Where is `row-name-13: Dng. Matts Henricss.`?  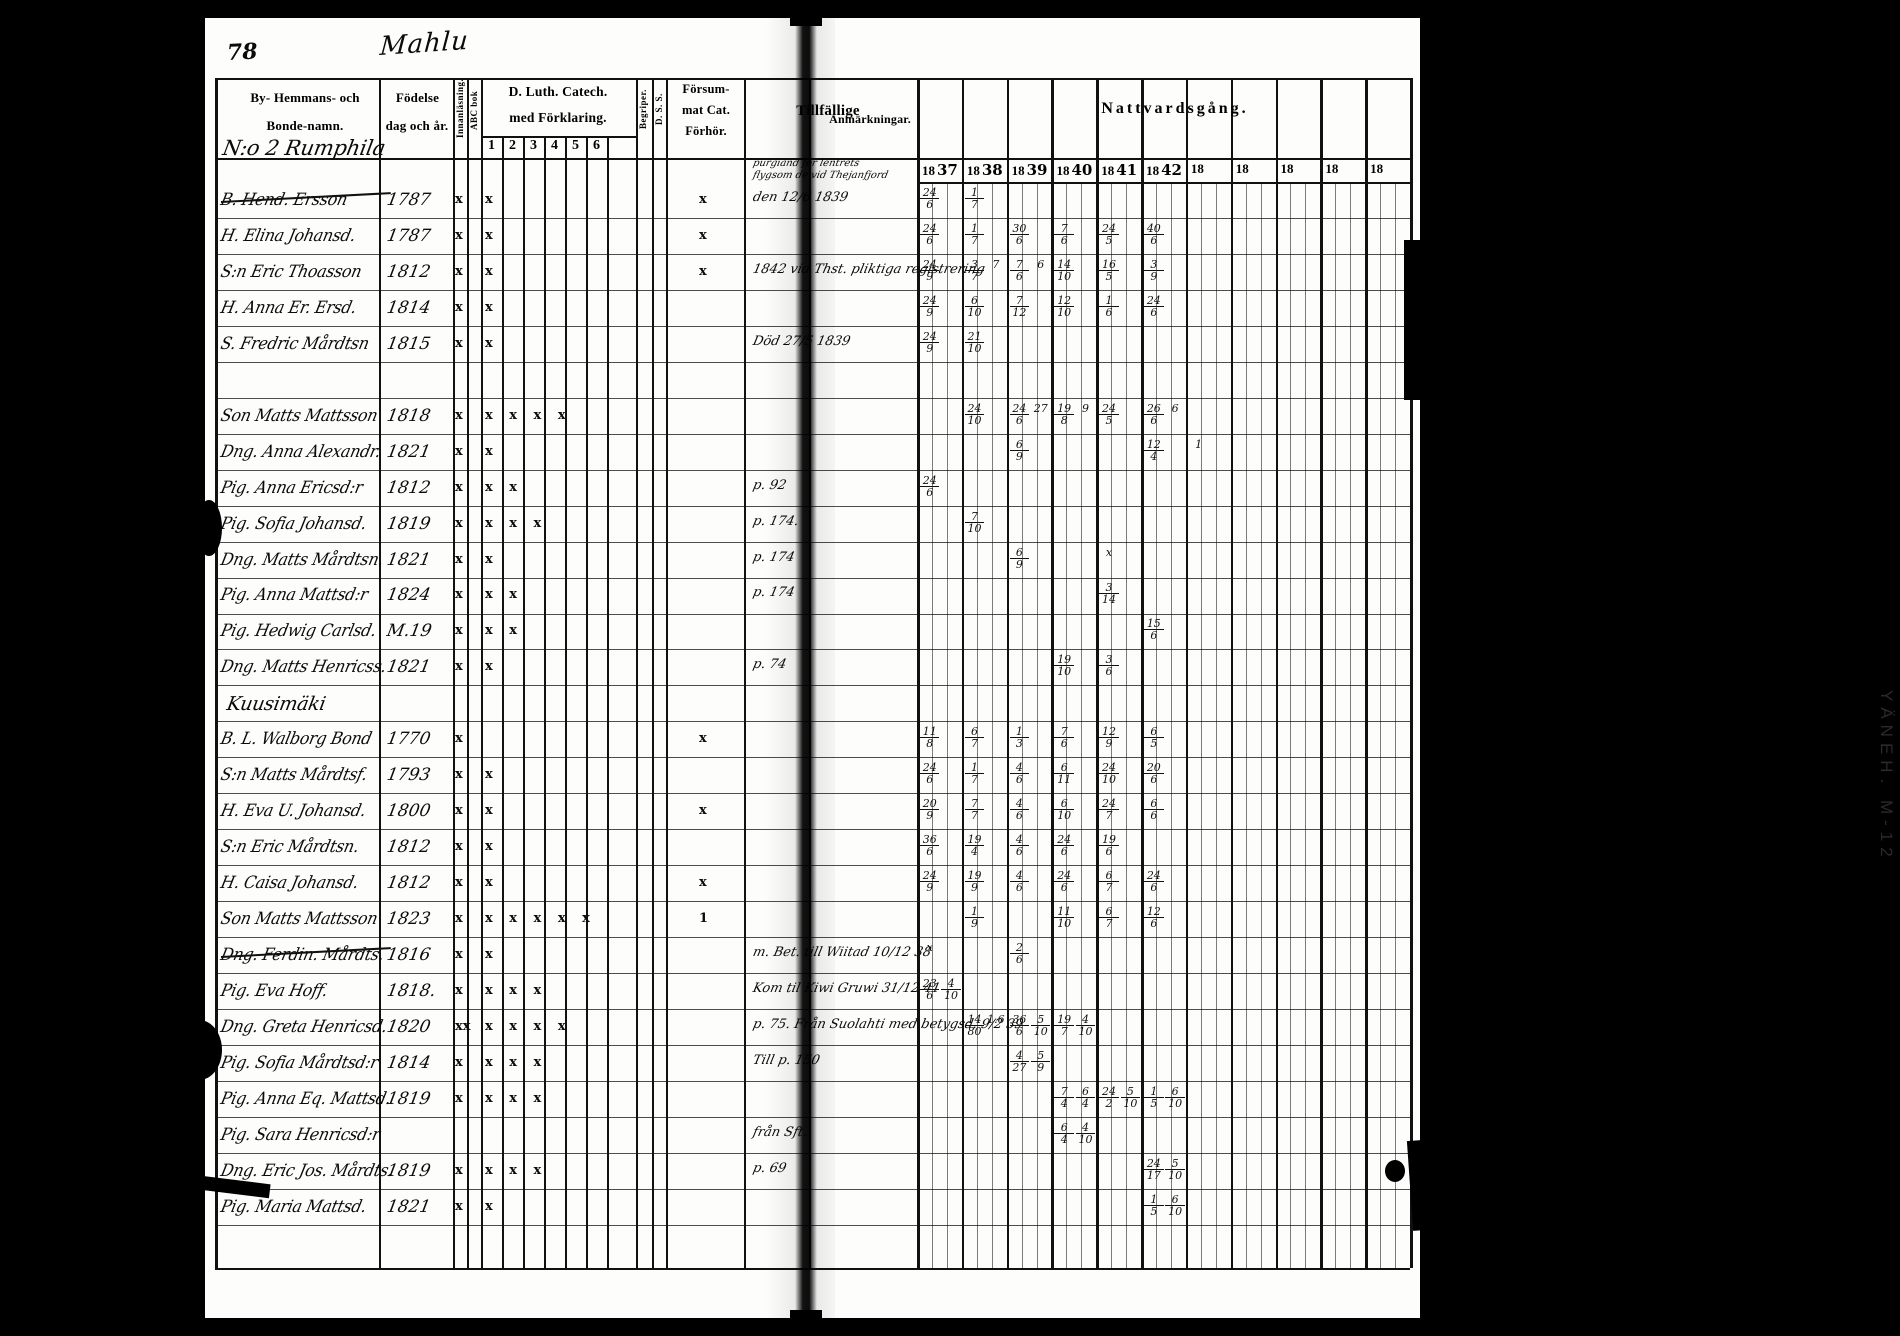
row-name-13: Dng. Matts Henricss. is located at coordinates (303, 667).